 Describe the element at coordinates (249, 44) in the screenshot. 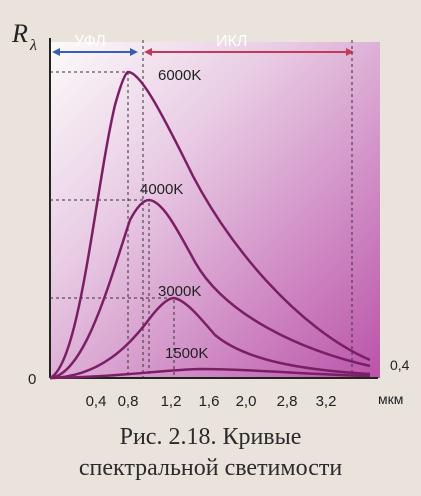

I see `ir-region: ИКЛ` at that location.